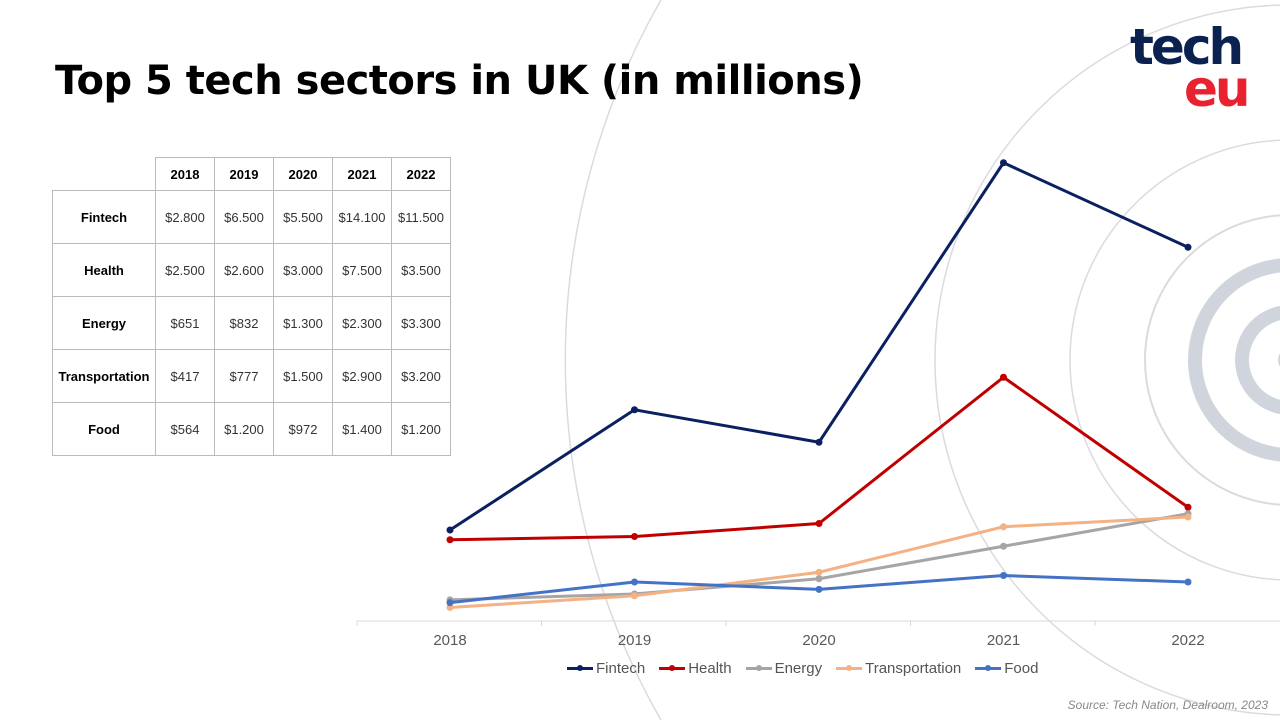  I want to click on col-header: 2019, so click(244, 174).